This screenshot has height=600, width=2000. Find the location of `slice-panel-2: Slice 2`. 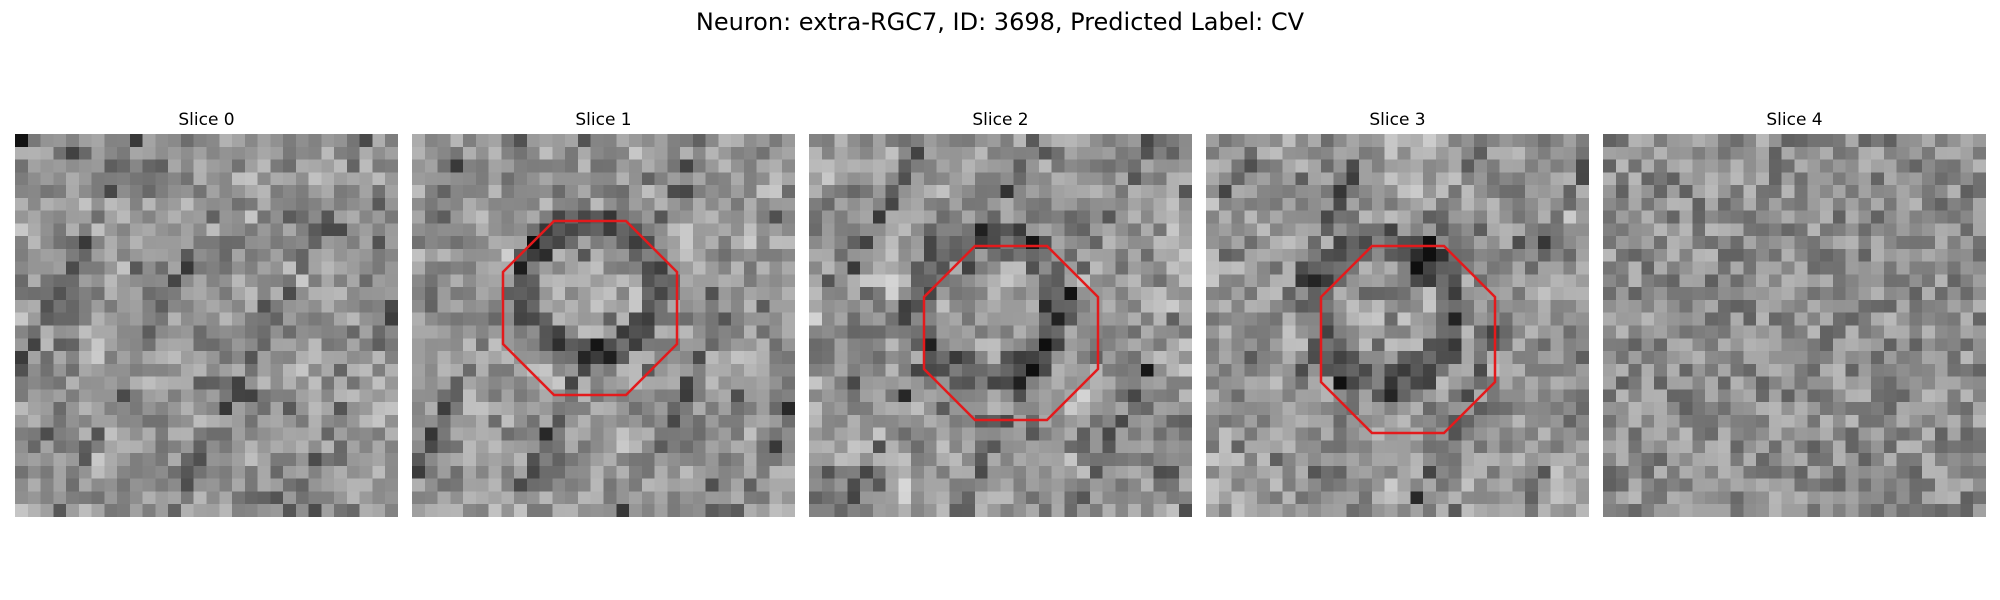

slice-panel-2: Slice 2 is located at coordinates (1000, 312).